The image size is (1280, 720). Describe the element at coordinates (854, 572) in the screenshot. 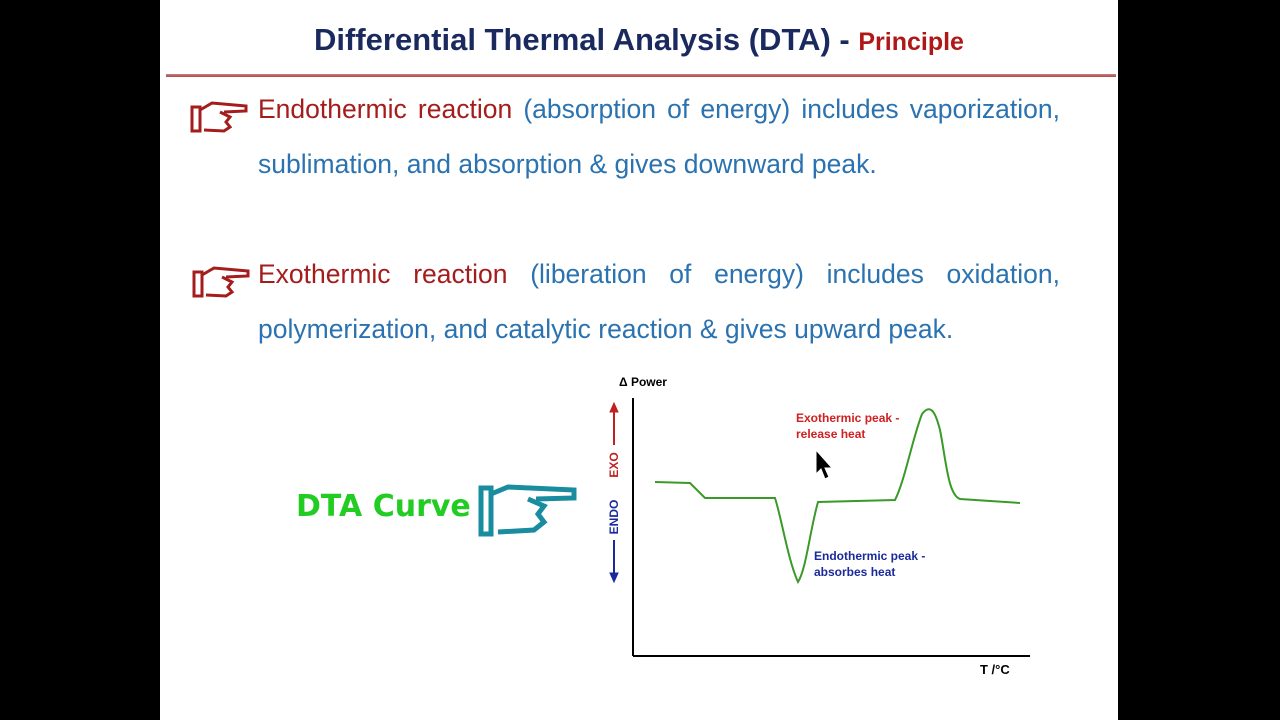

I see `endo-annotation: absorbes heat` at that location.